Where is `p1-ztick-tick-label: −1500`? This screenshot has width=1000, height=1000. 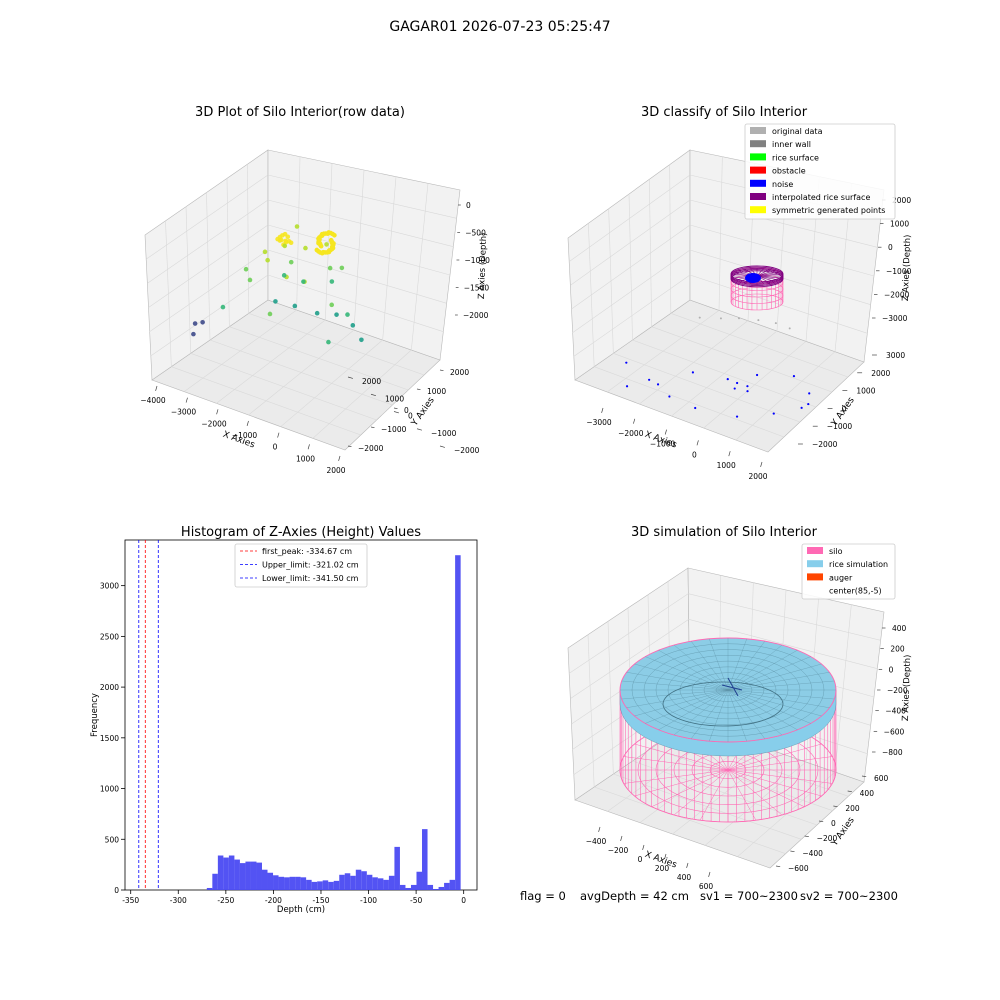 p1-ztick-tick-label: −1500 is located at coordinates (477, 288).